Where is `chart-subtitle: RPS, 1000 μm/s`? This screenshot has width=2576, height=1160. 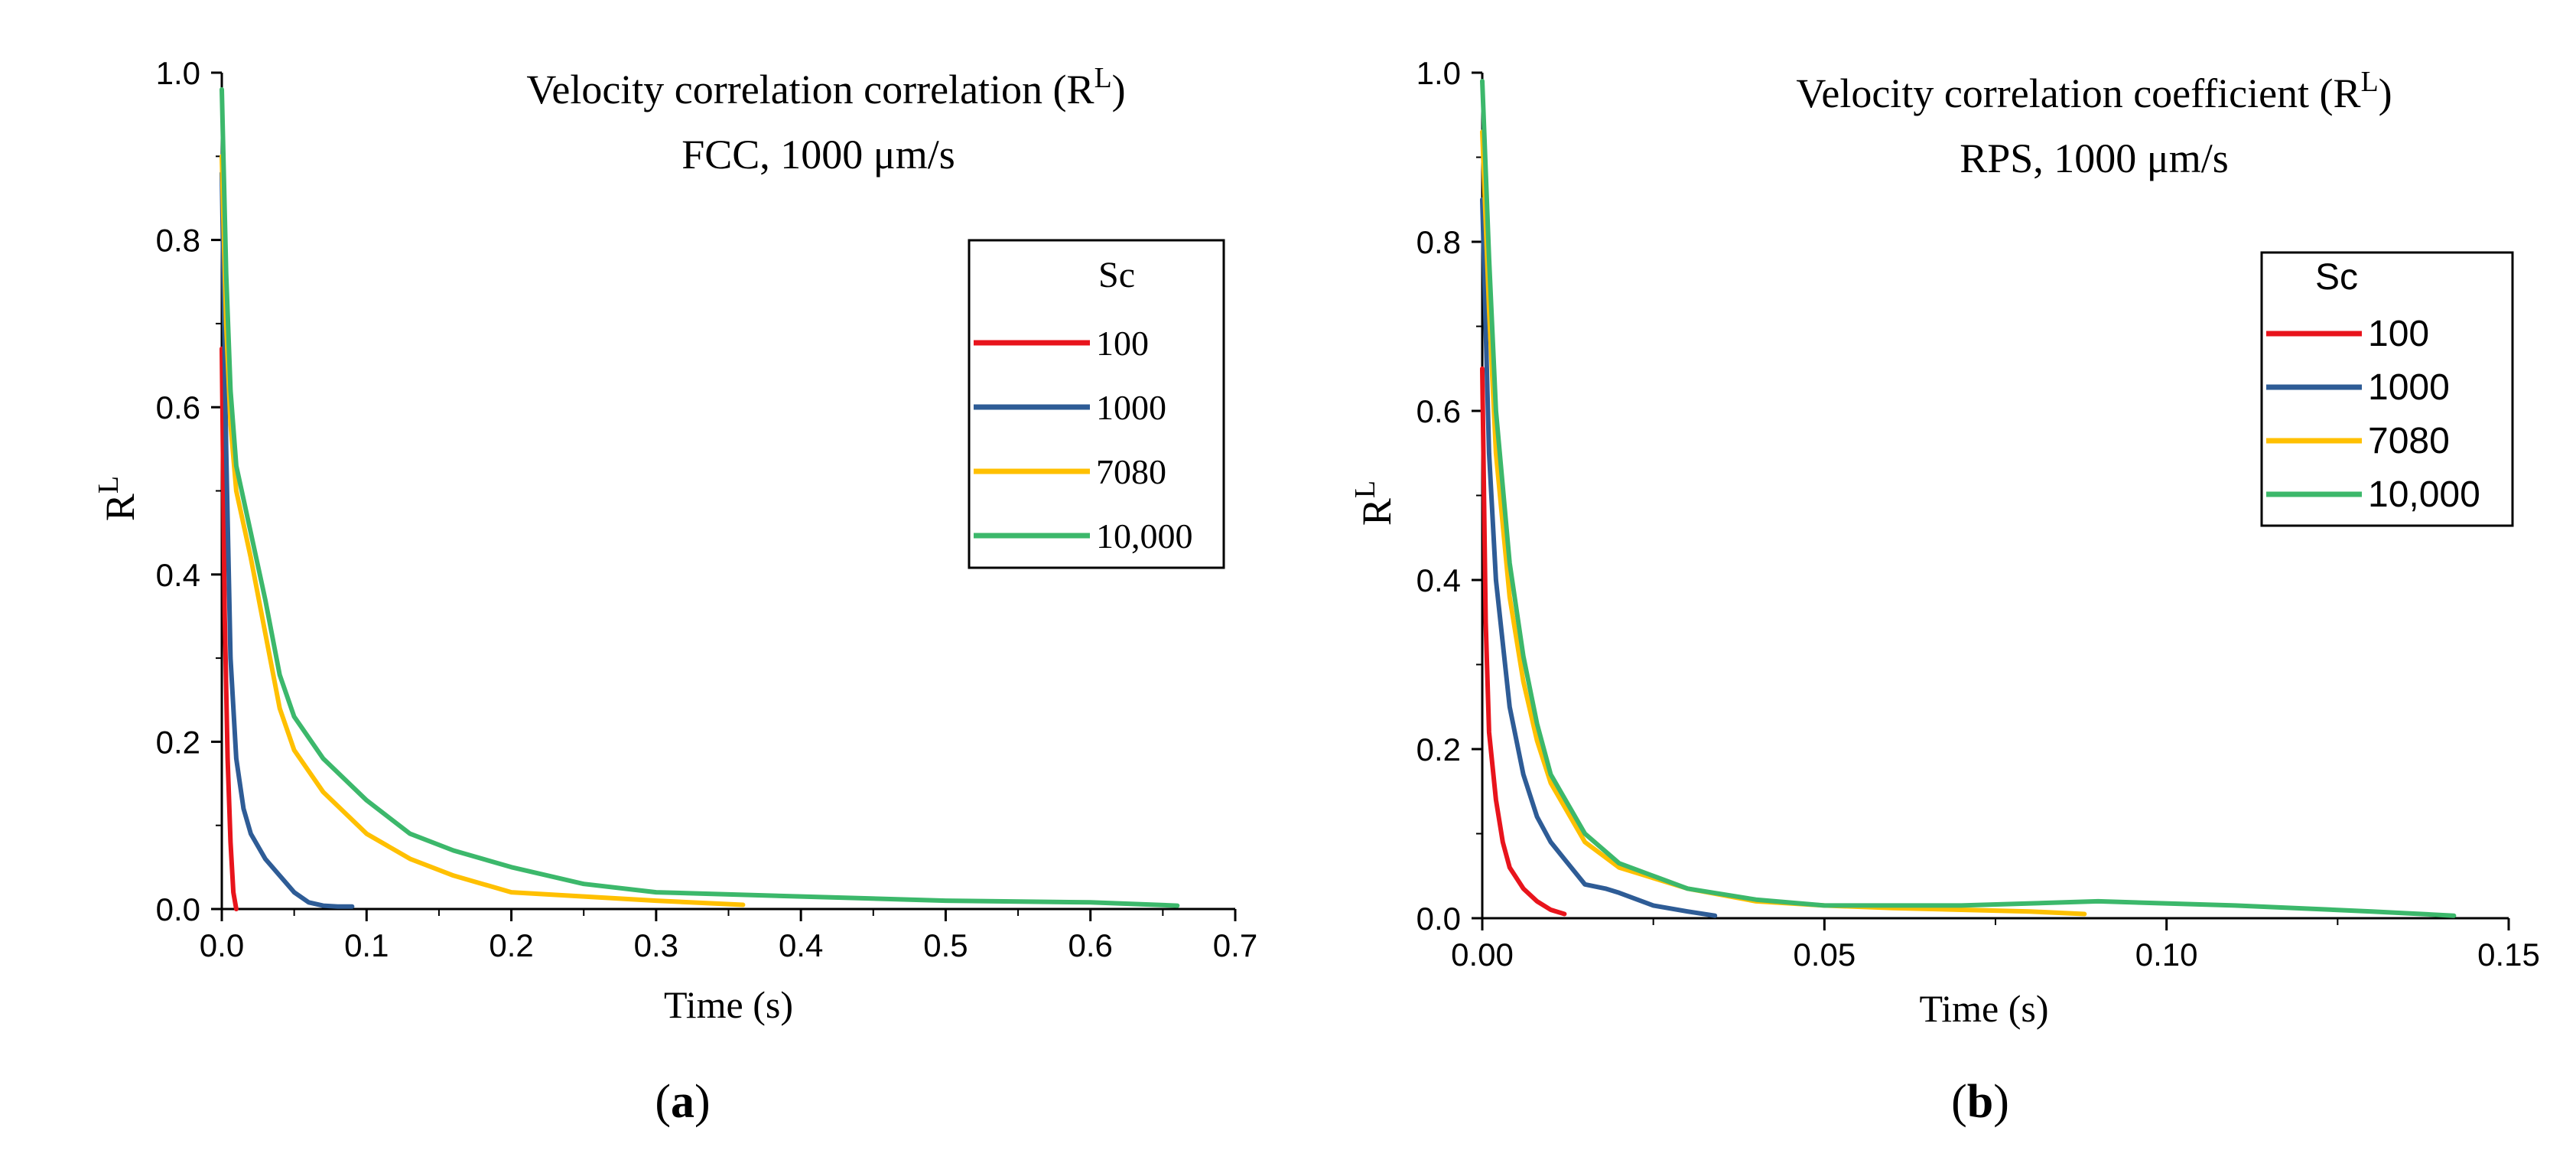 chart-subtitle: RPS, 1000 μm/s is located at coordinates (2094, 158).